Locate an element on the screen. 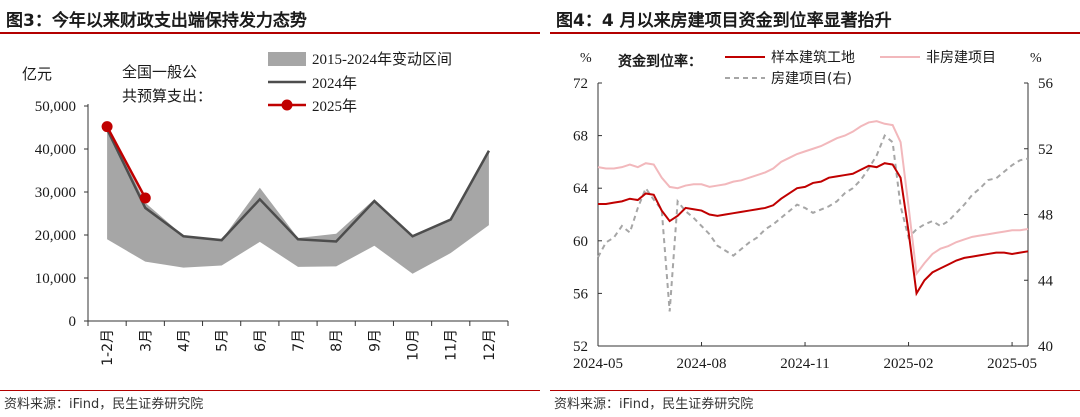 Image resolution: width=1080 pixels, height=417 pixels. x-tick-label: 5月 is located at coordinates (223, 340).